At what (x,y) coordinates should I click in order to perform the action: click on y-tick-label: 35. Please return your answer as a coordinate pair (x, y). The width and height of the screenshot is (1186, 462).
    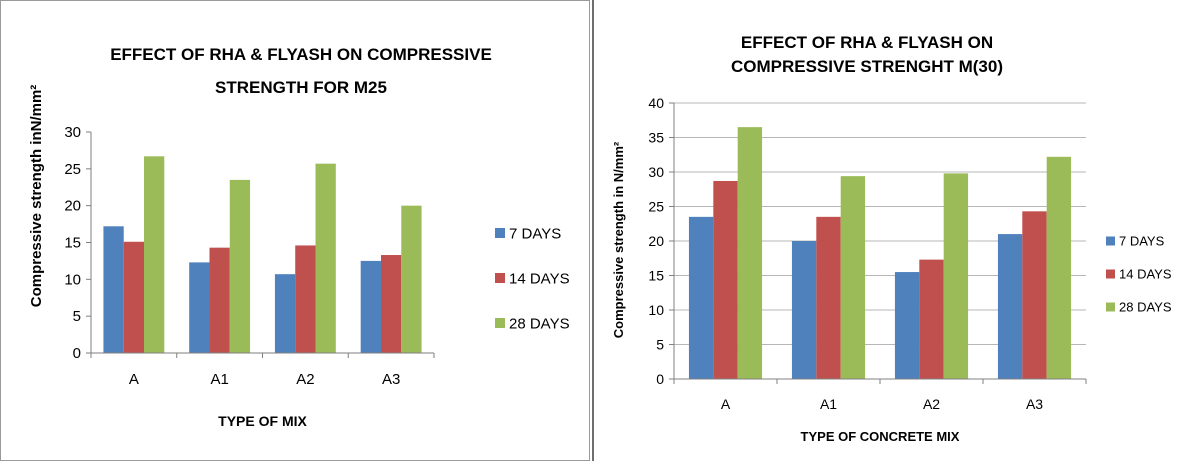
    Looking at the image, I should click on (656, 138).